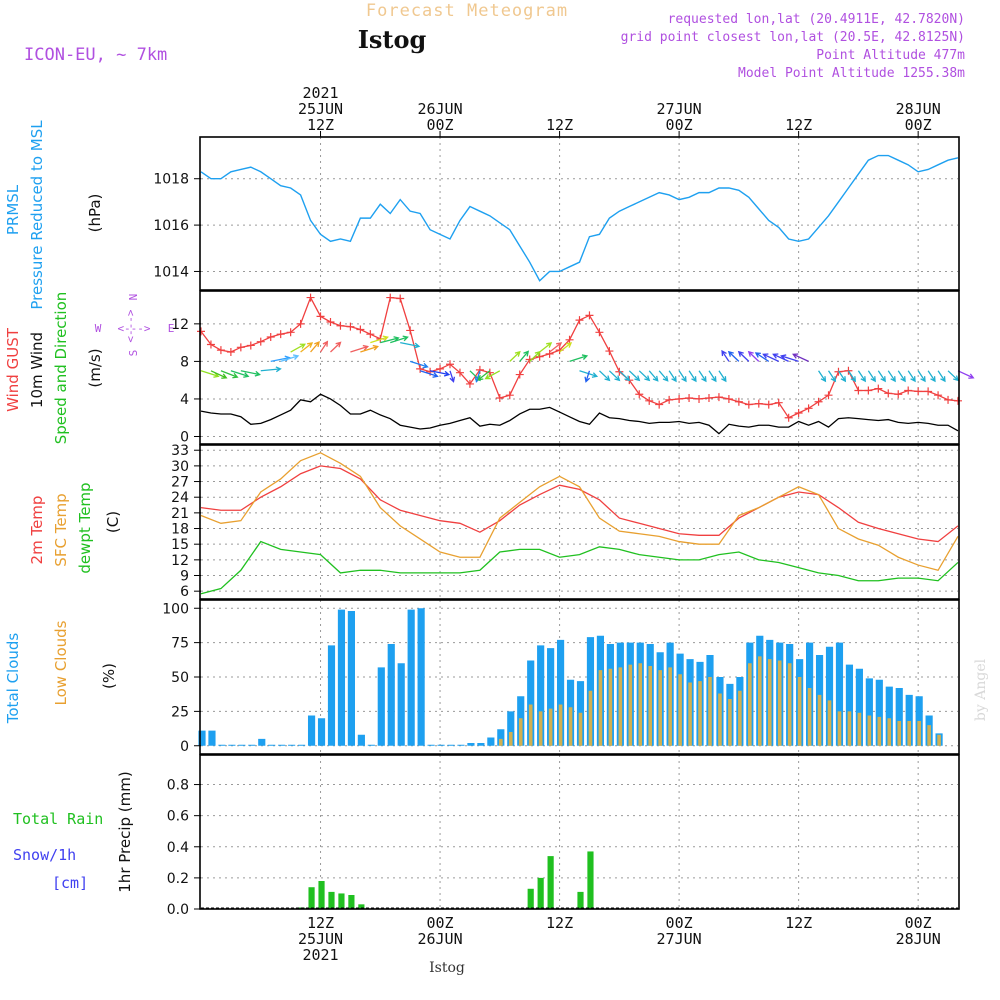 The width and height of the screenshot is (1000, 1000). I want to click on total-clouds-label: Total Clouds, so click(13, 679).